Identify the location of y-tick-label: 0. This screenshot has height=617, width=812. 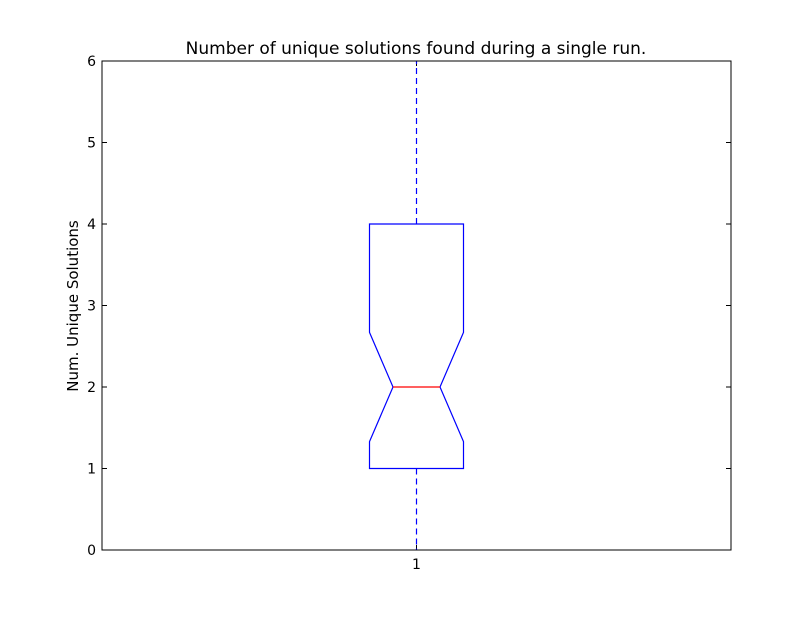
(91, 551).